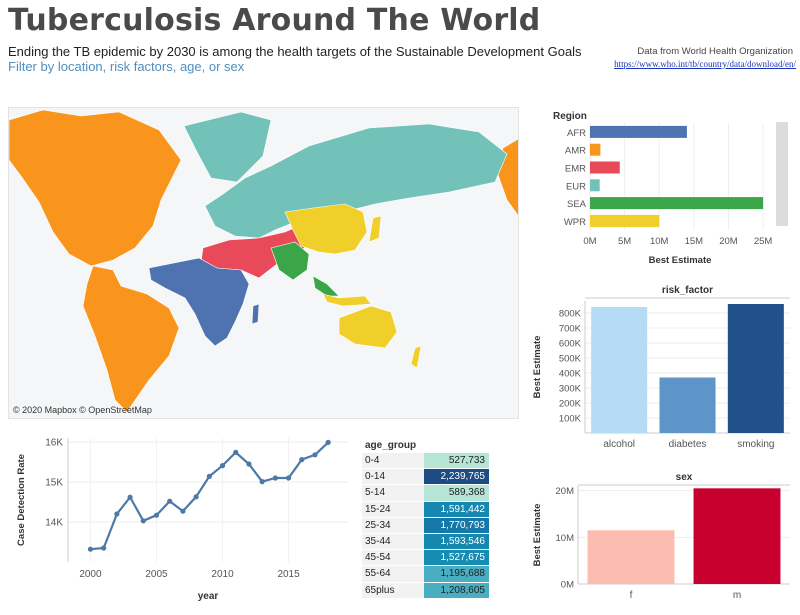  What do you see at coordinates (782, 174) in the screenshot?
I see `region-scrollbar` at bounding box center [782, 174].